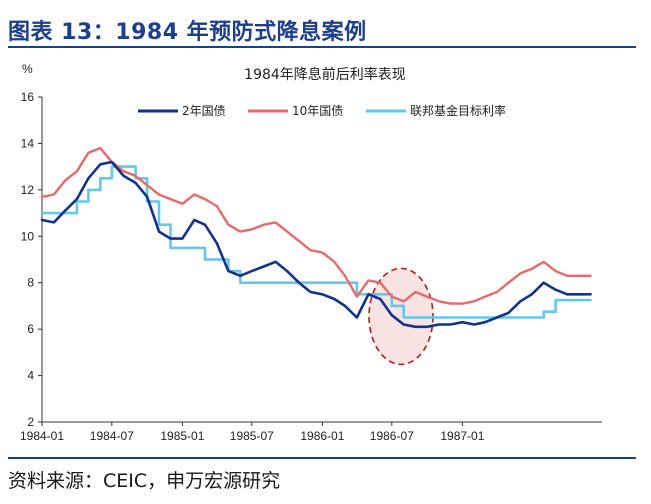 The width and height of the screenshot is (651, 504). What do you see at coordinates (42, 436) in the screenshot?
I see `x-tick-label: 1984-01` at bounding box center [42, 436].